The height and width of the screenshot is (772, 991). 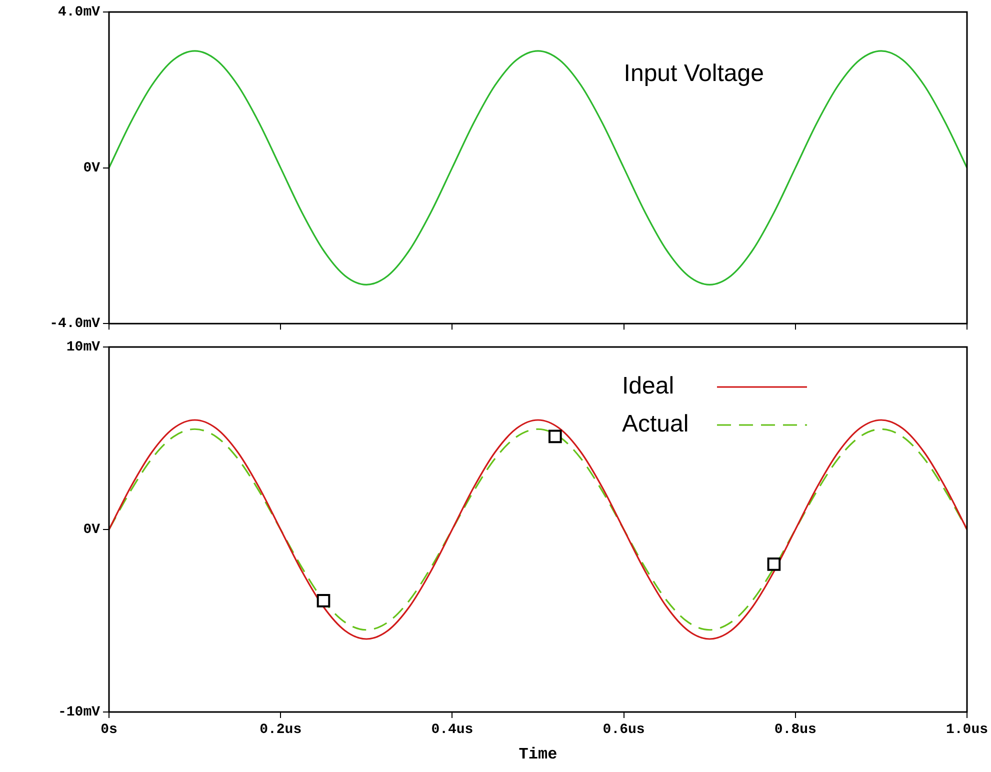 What do you see at coordinates (83, 348) in the screenshot?
I see `y-tick-label: 10mV` at bounding box center [83, 348].